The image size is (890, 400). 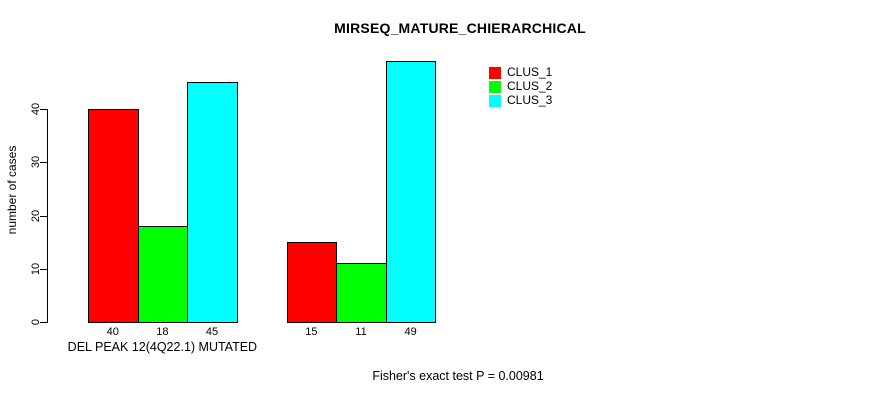 What do you see at coordinates (361, 293) in the screenshot?
I see `bar-clus_2-group2` at bounding box center [361, 293].